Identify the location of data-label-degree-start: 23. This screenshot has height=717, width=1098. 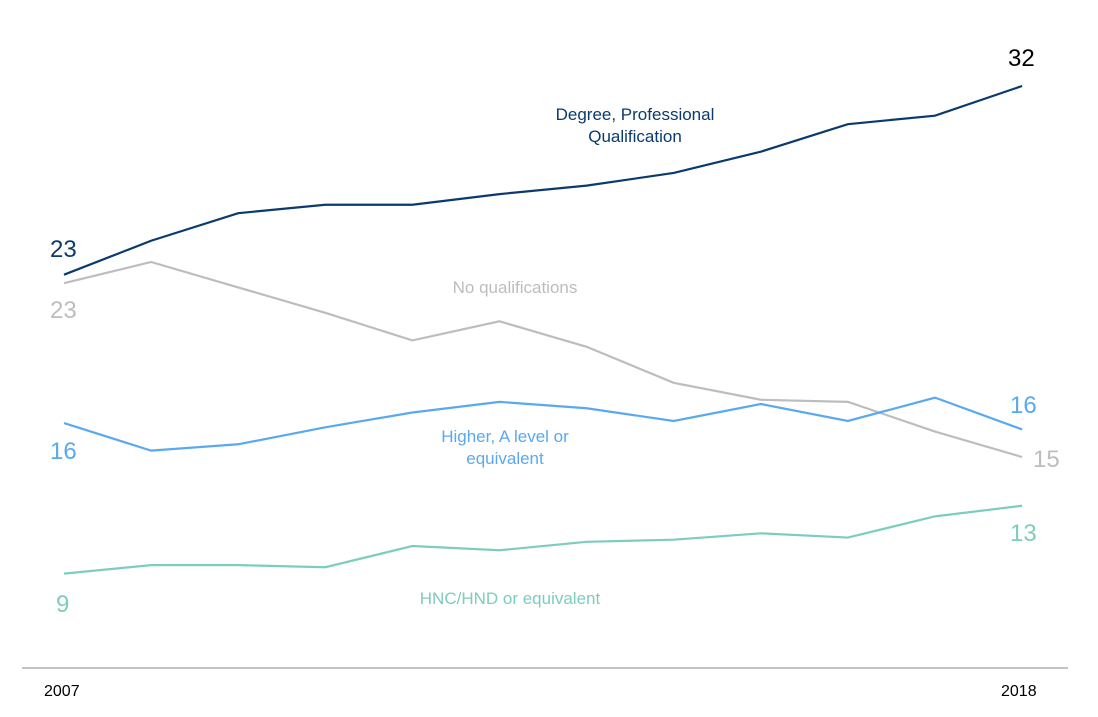
(63, 249).